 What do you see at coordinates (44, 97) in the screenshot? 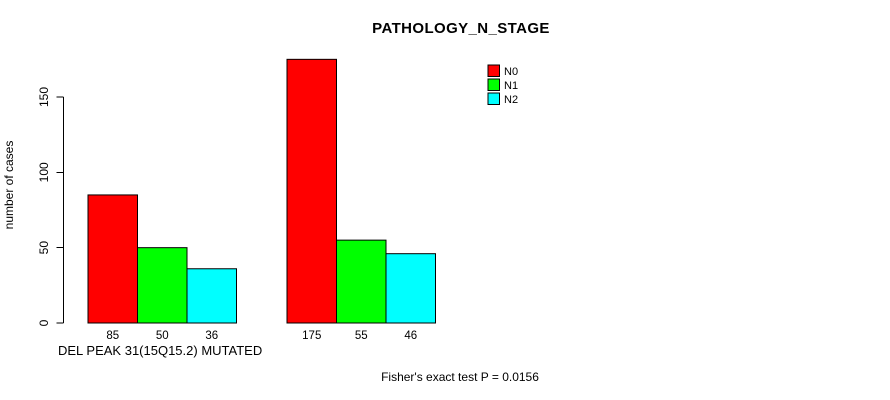
I see `y-tick-label: 150` at bounding box center [44, 97].